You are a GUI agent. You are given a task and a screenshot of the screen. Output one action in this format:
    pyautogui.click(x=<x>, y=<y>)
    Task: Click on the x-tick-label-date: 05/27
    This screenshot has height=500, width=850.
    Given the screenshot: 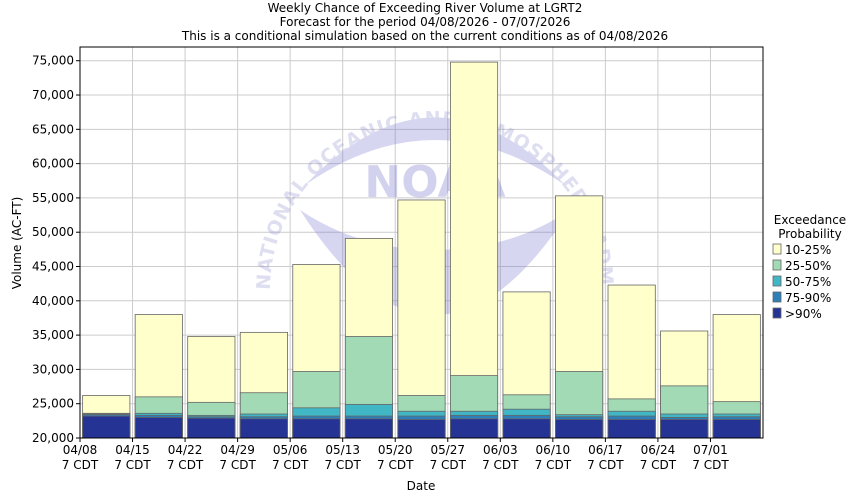 What is the action you would take?
    pyautogui.click(x=447, y=450)
    